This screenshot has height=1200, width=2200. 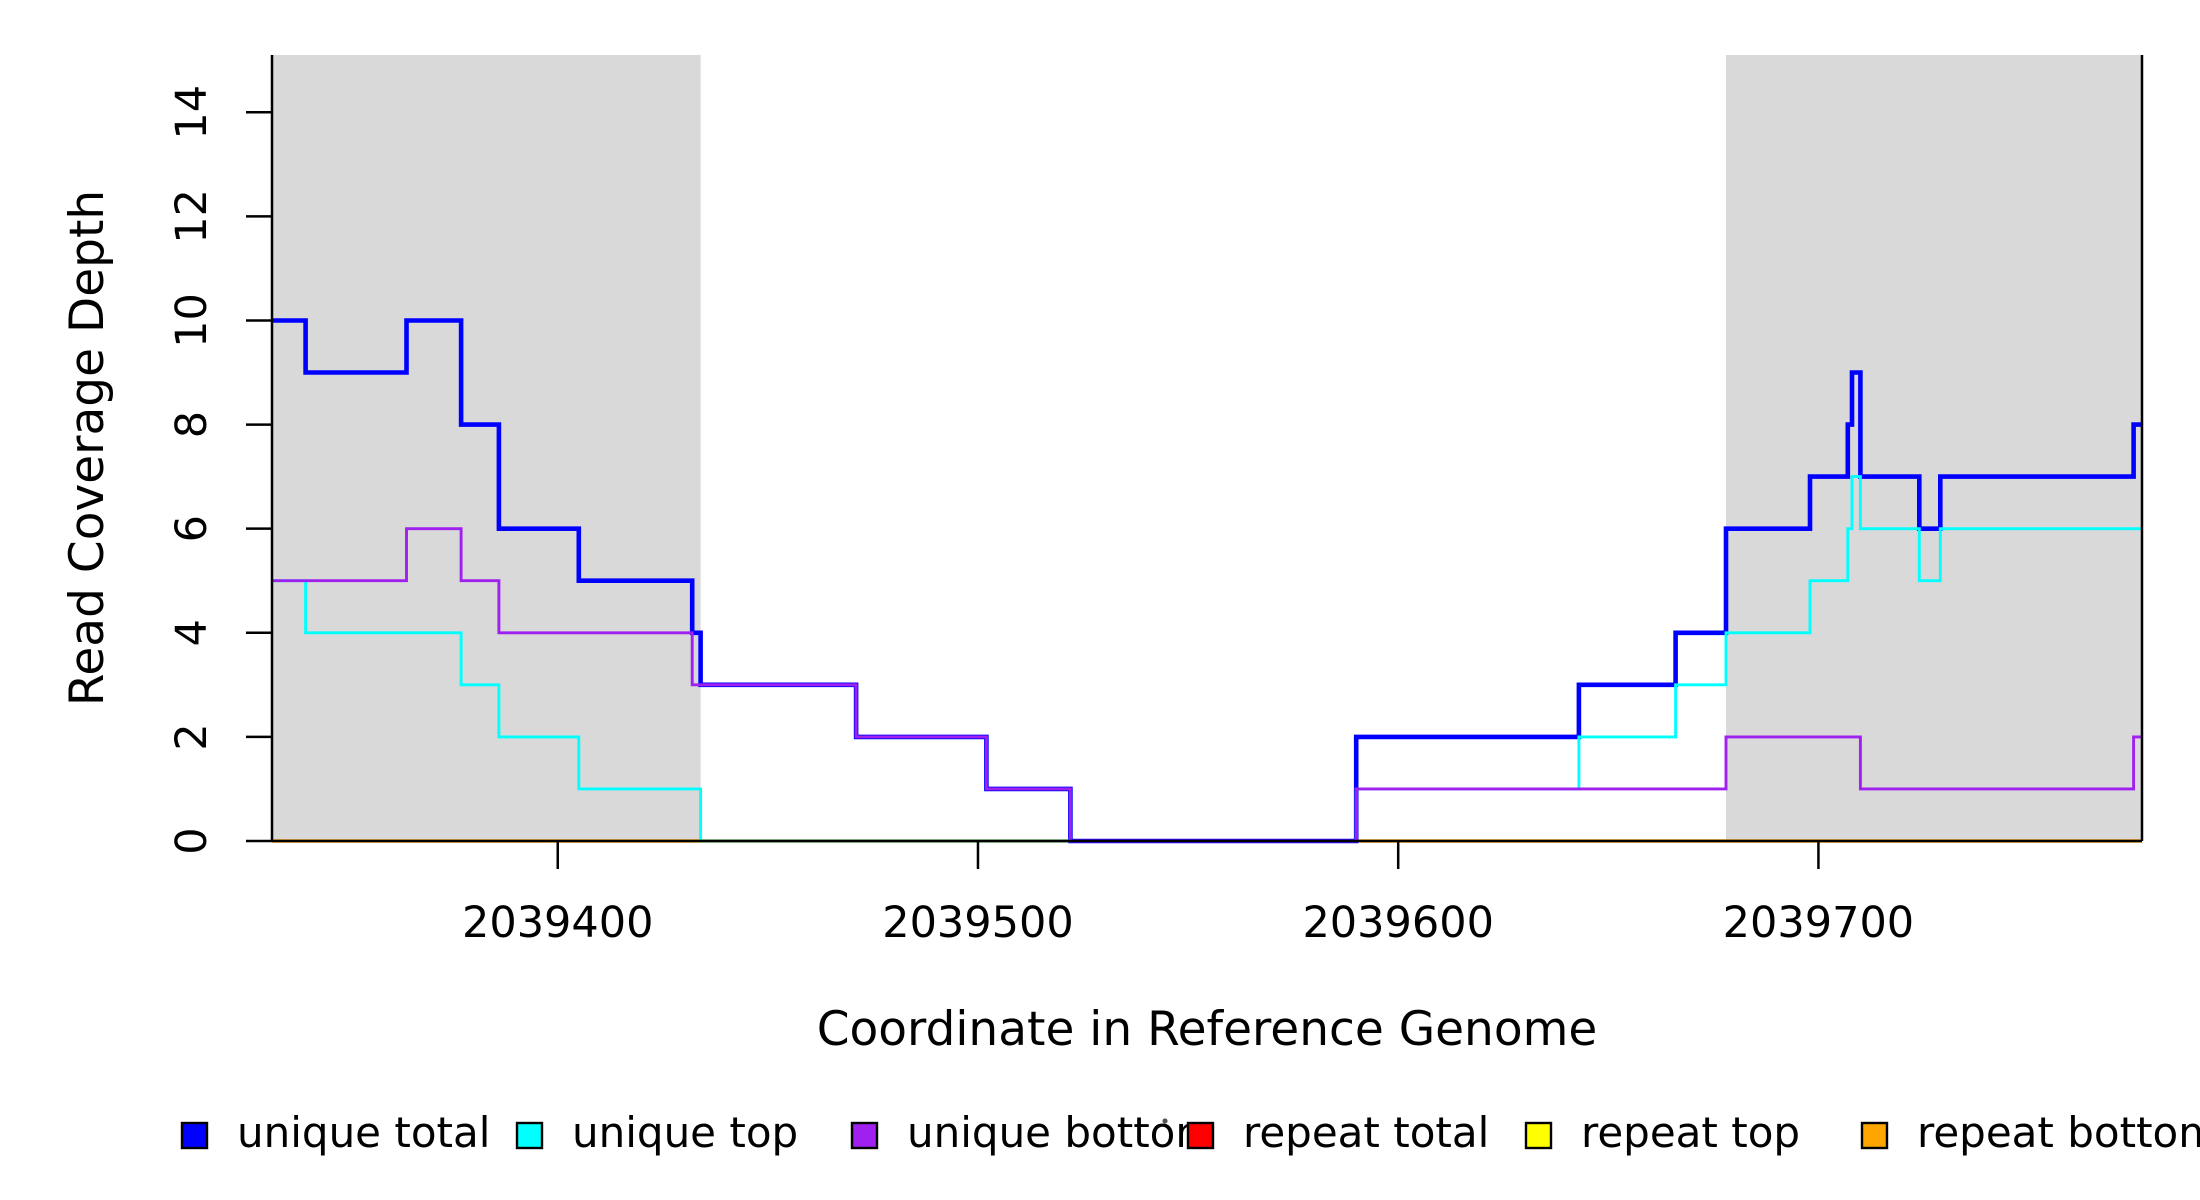 I want to click on x-axis-title: Coordinate in Reference Genome, so click(x=1207, y=1029).